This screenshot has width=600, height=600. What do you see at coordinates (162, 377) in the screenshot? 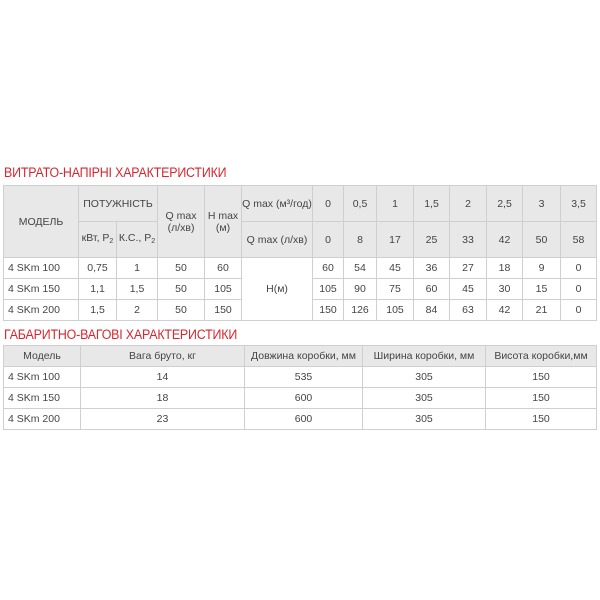
I see `value-cell: 14` at bounding box center [162, 377].